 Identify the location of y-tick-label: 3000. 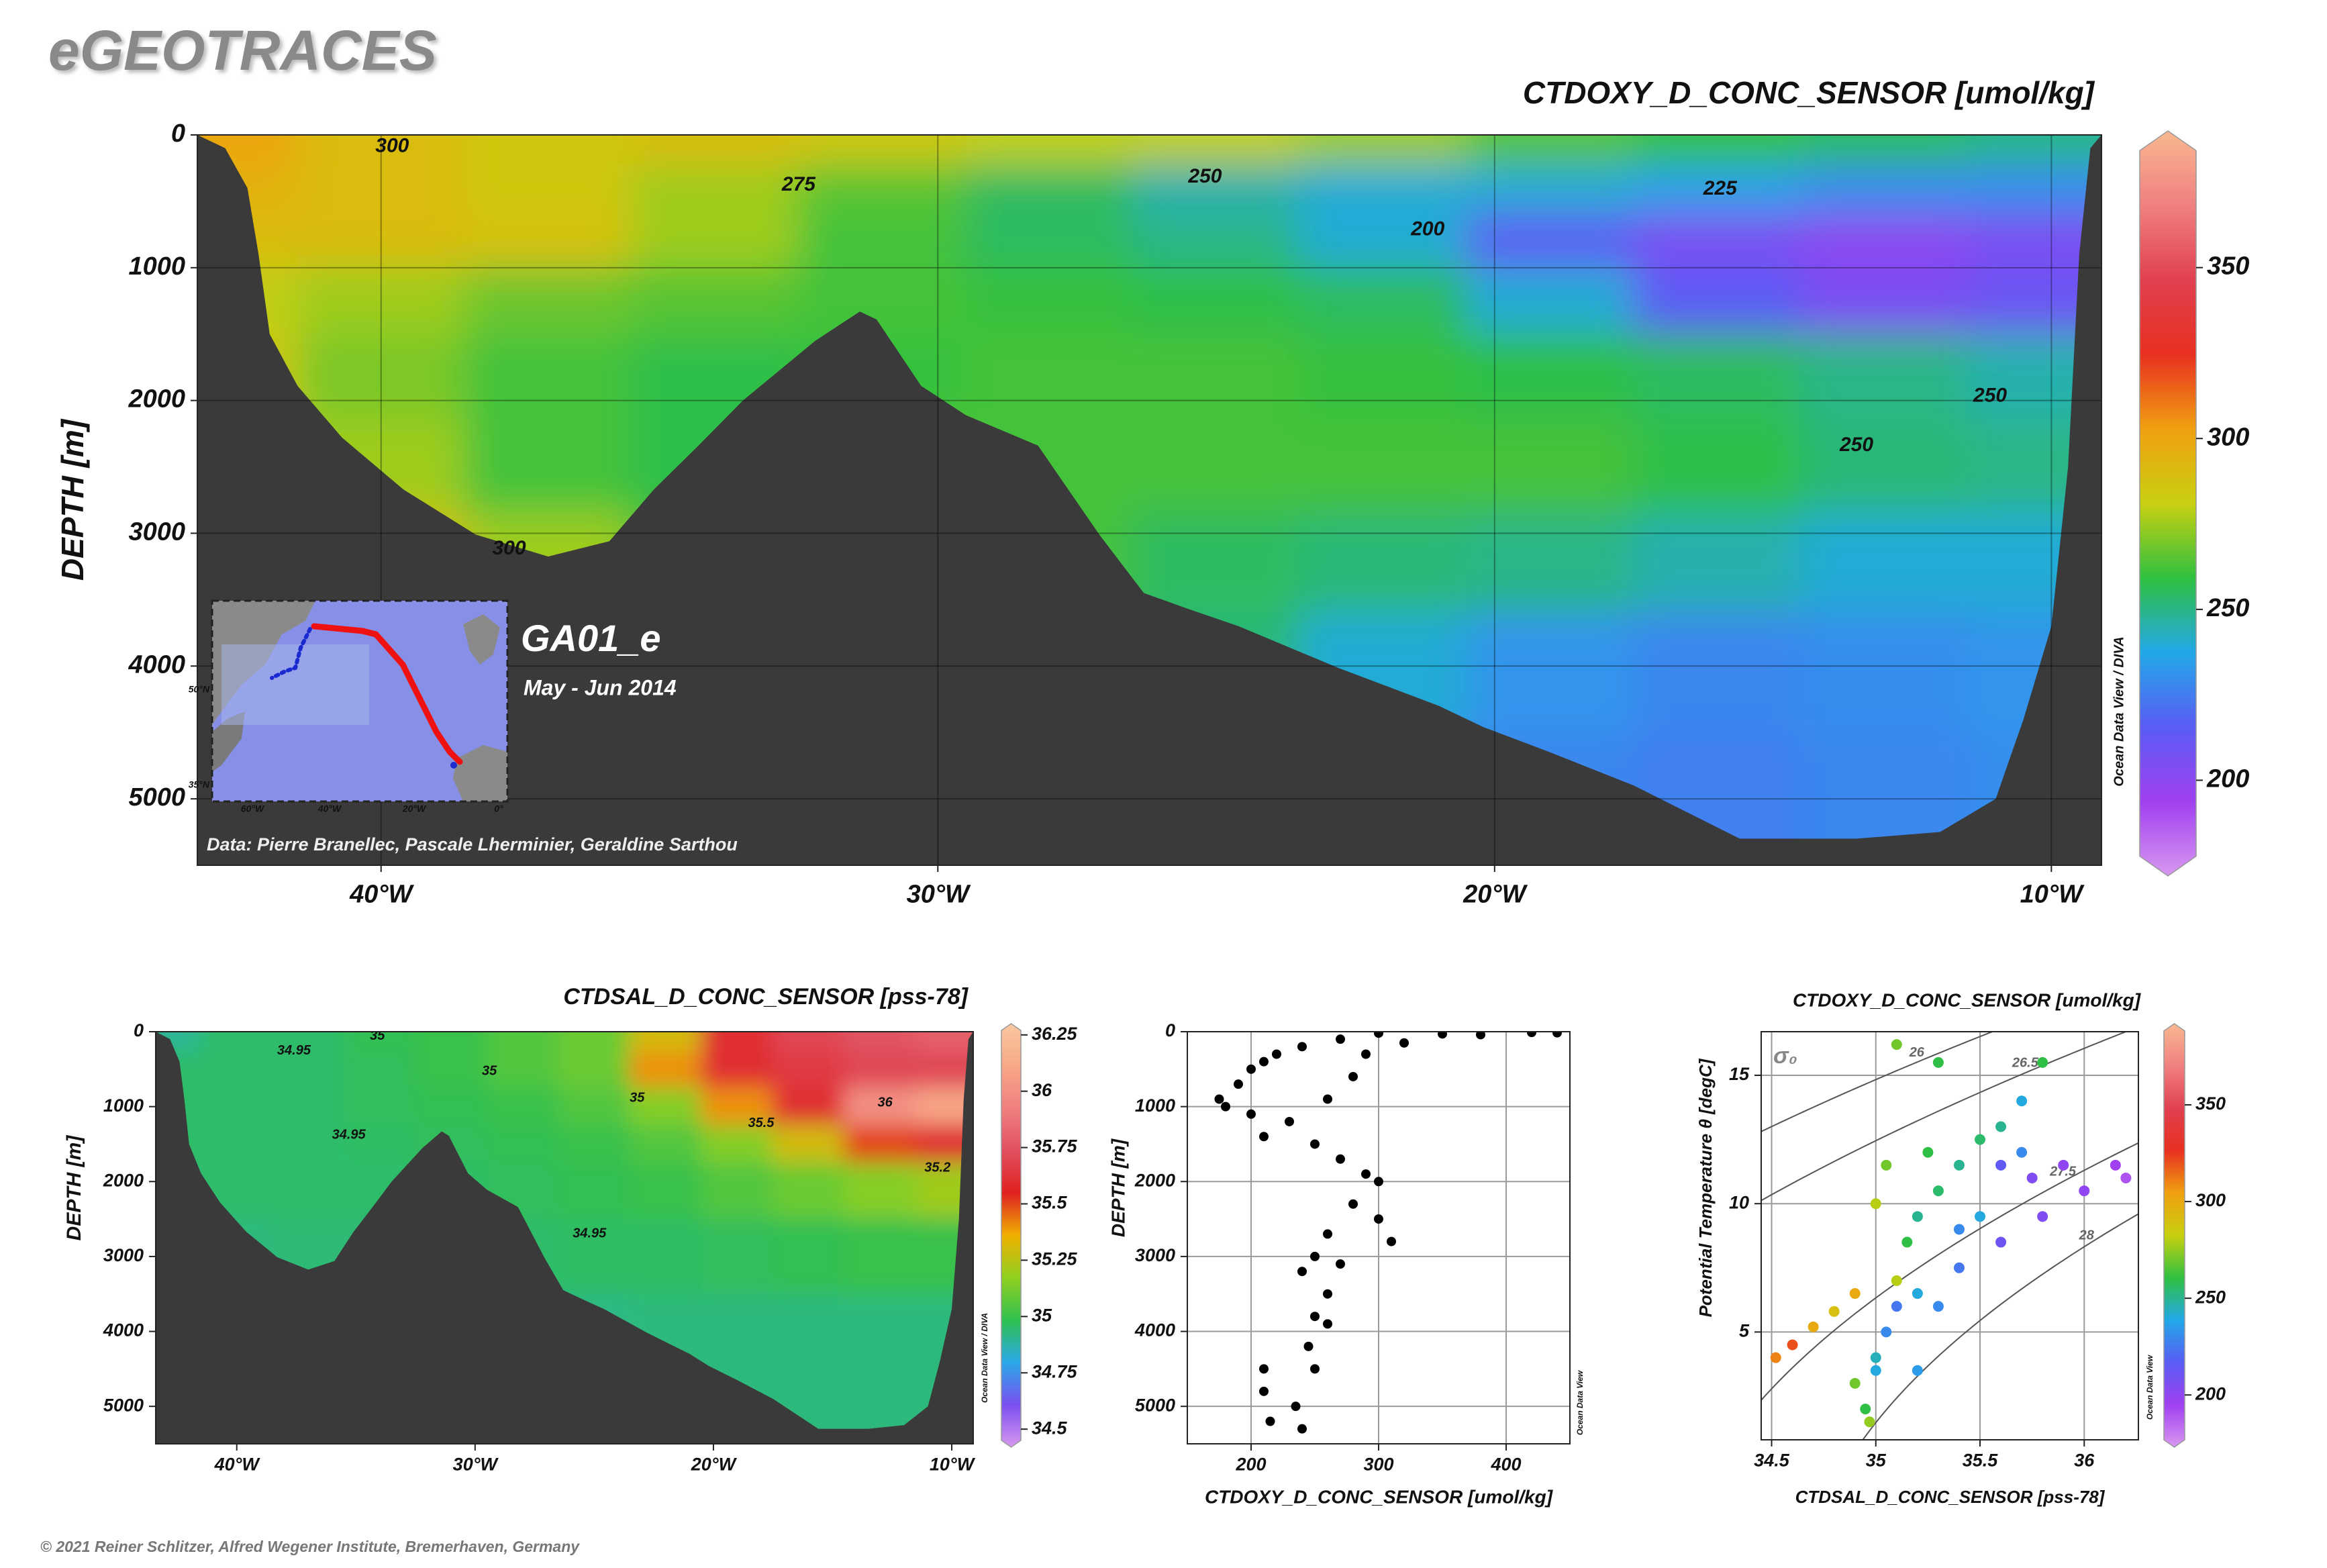
(156, 532).